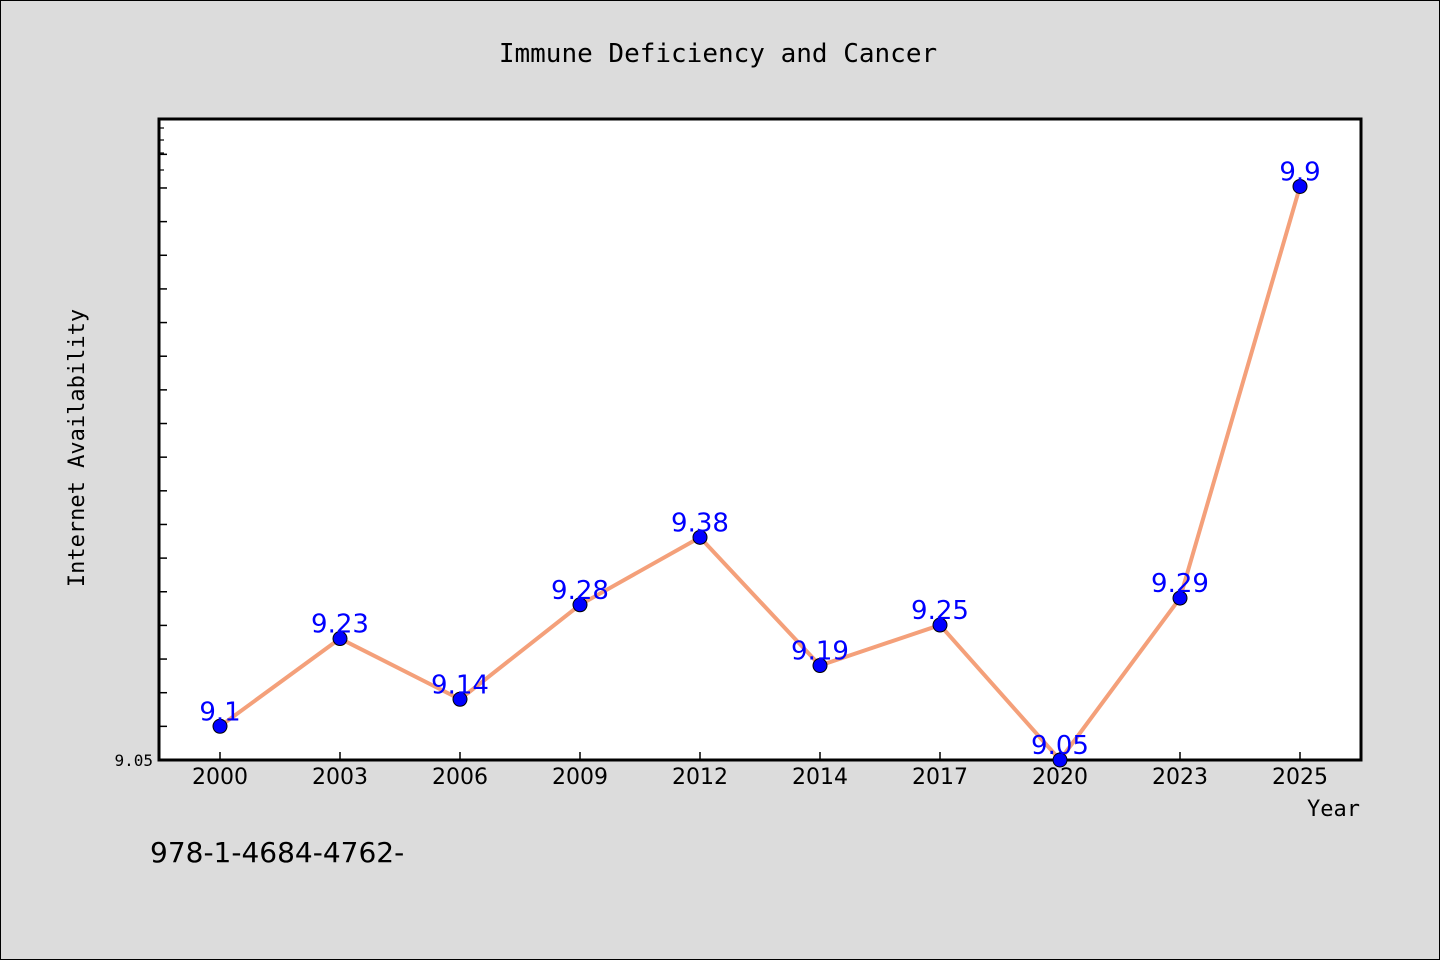  What do you see at coordinates (1180, 584) in the screenshot?
I see `data-label: 9.29` at bounding box center [1180, 584].